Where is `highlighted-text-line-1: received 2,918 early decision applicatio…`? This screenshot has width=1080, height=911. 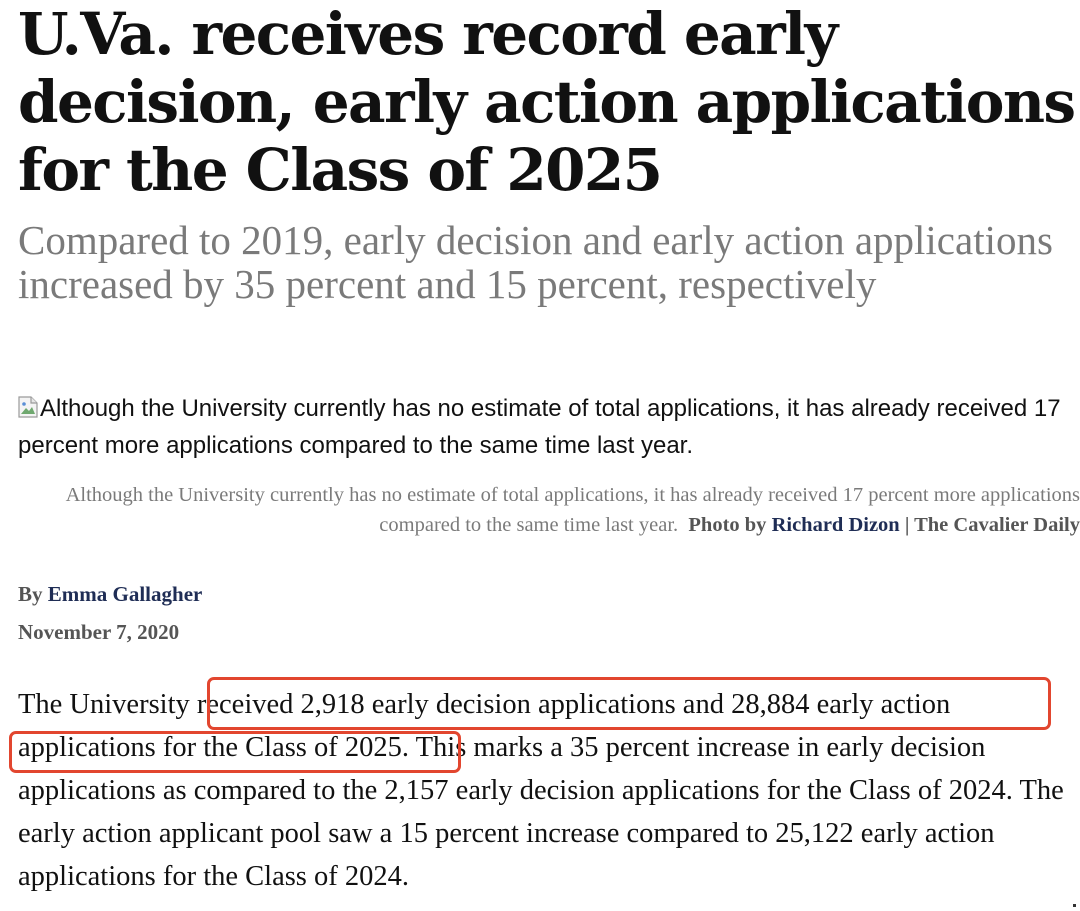 highlighted-text-line-1: received 2,918 early decision applicatio… is located at coordinates (573, 704).